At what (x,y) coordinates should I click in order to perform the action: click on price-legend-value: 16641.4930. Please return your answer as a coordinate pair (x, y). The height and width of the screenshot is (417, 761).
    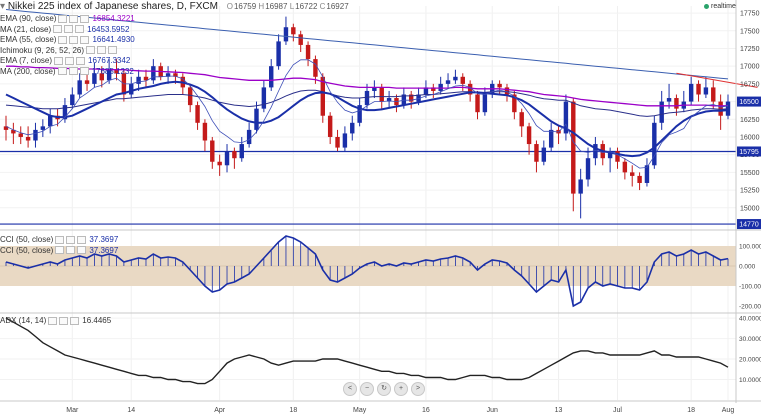
    Looking at the image, I should click on (113, 39).